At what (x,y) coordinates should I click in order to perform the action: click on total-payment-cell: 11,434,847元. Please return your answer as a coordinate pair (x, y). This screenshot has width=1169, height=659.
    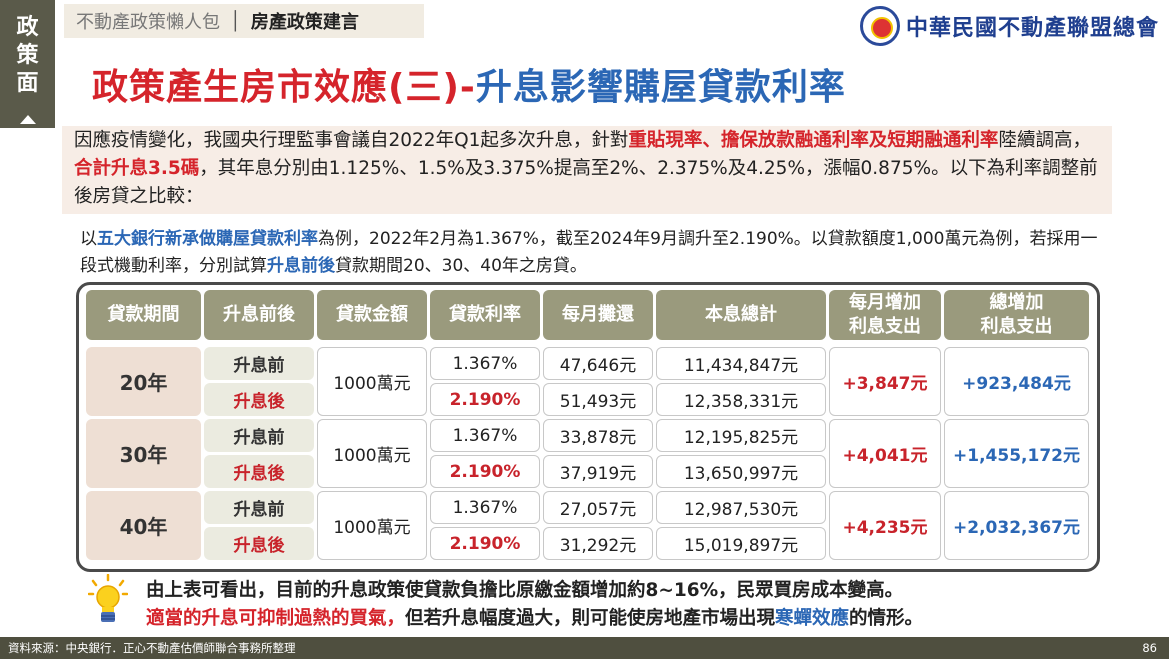
    Looking at the image, I should click on (741, 363).